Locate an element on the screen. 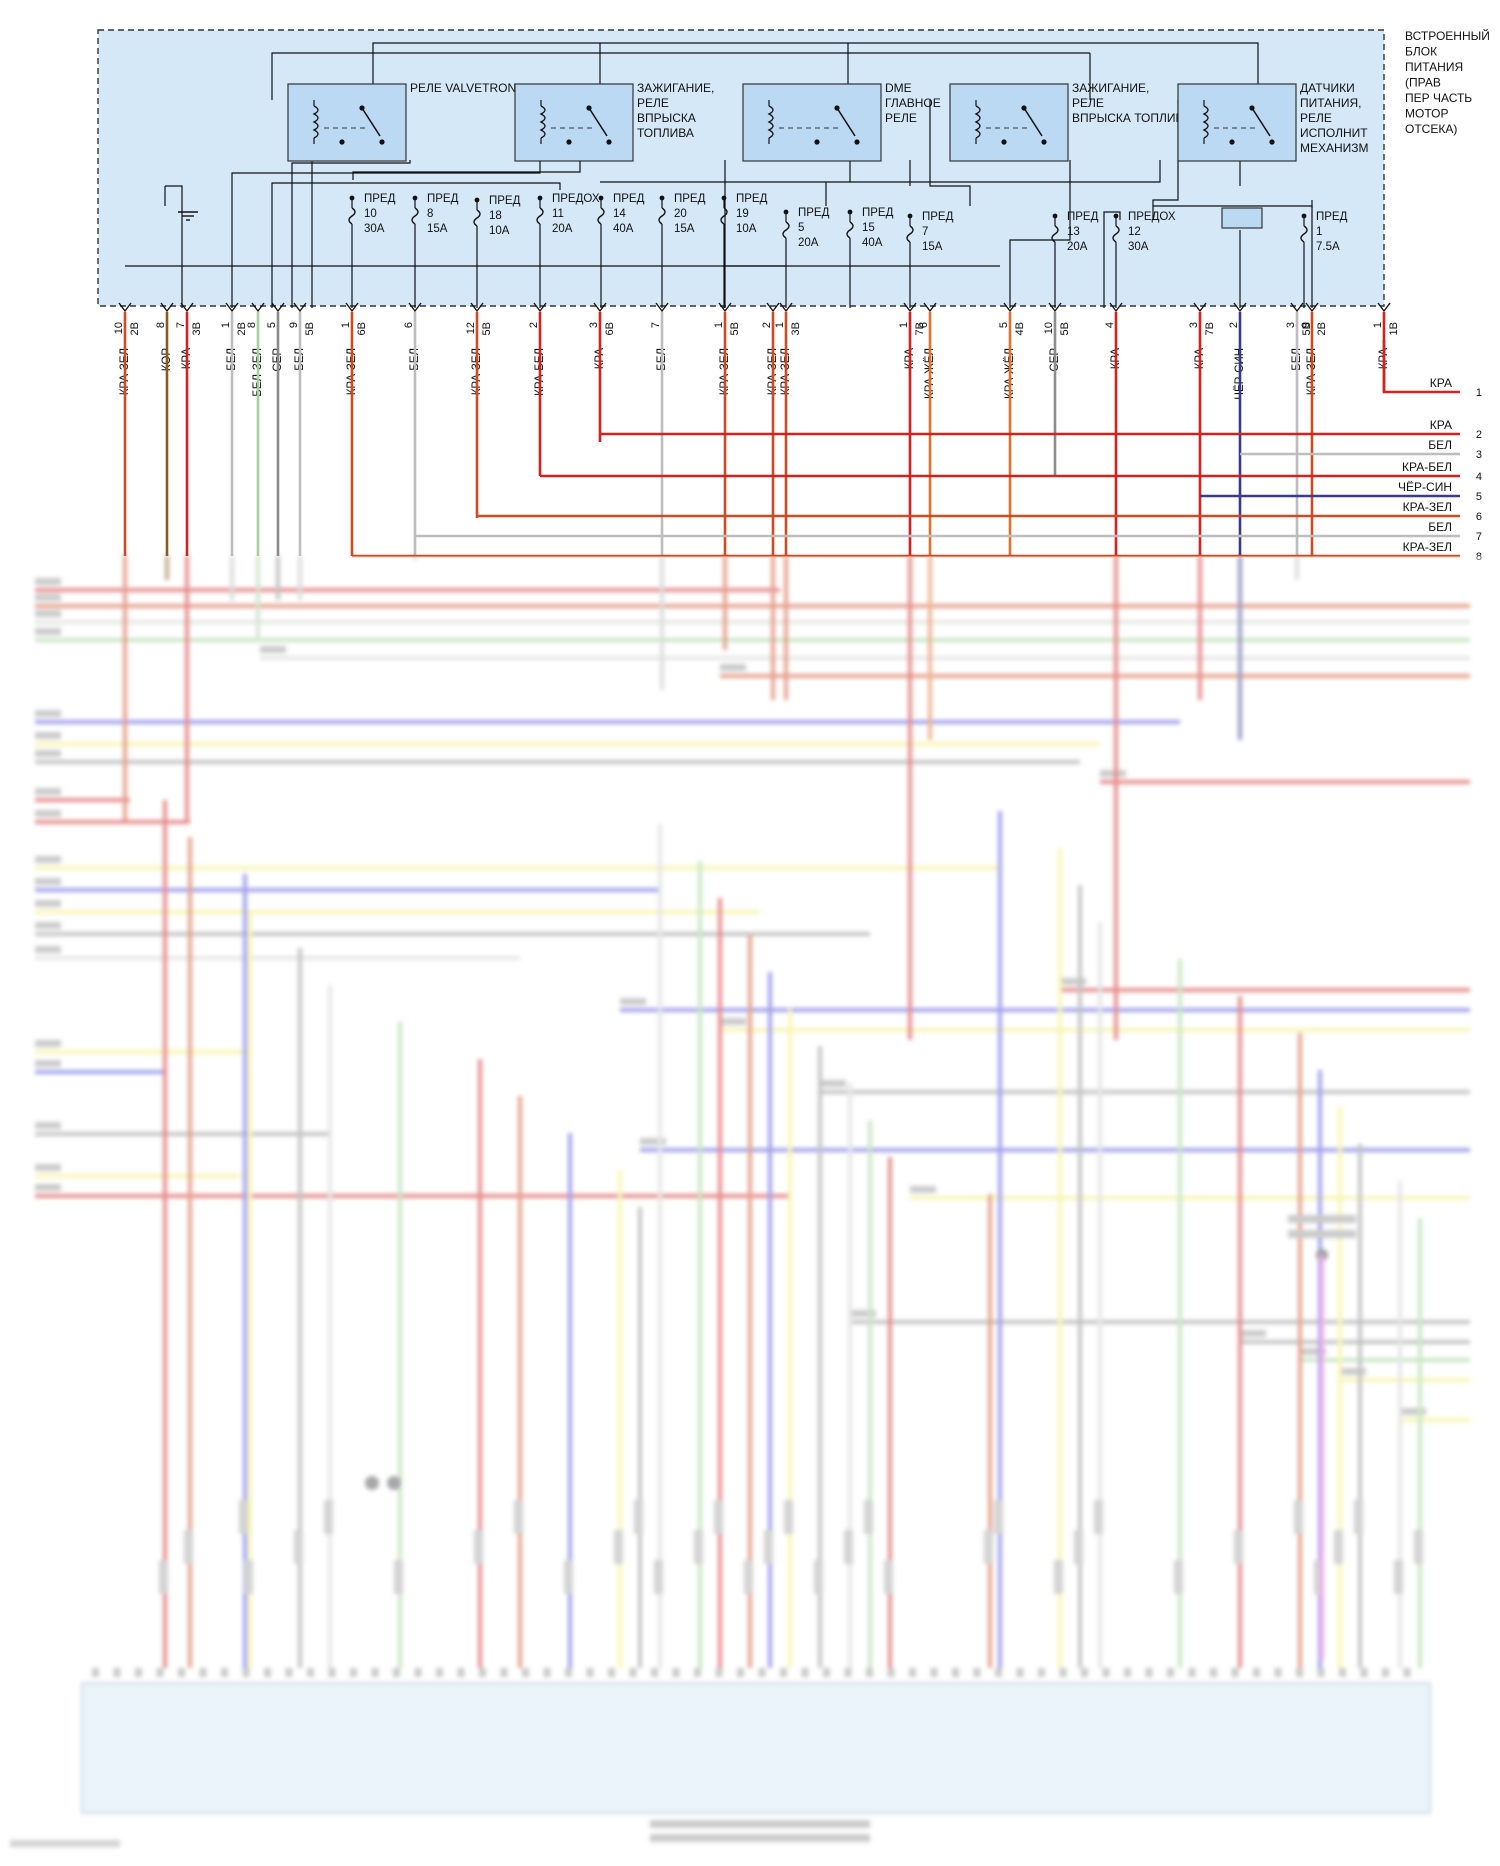 The image size is (1500, 1866). output-line-3: БЕЛ 3 is located at coordinates (1361, 449).